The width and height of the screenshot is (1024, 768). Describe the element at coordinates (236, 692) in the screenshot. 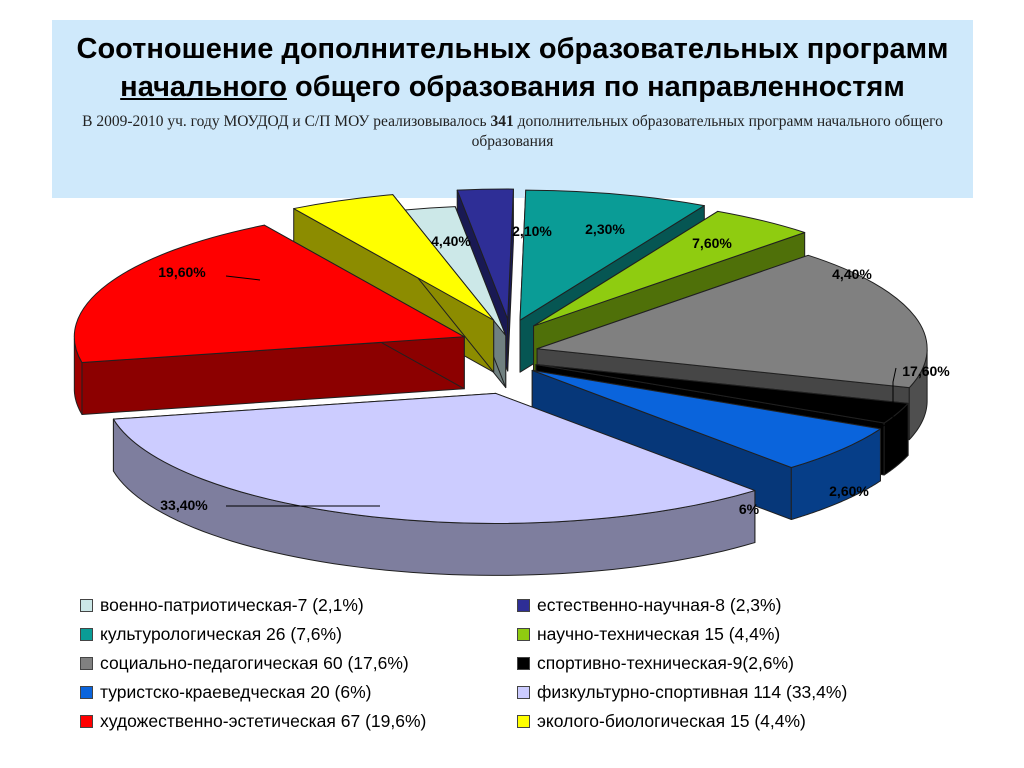

I see `legend-label: туристско-краеведческая 20 (6%)` at that location.